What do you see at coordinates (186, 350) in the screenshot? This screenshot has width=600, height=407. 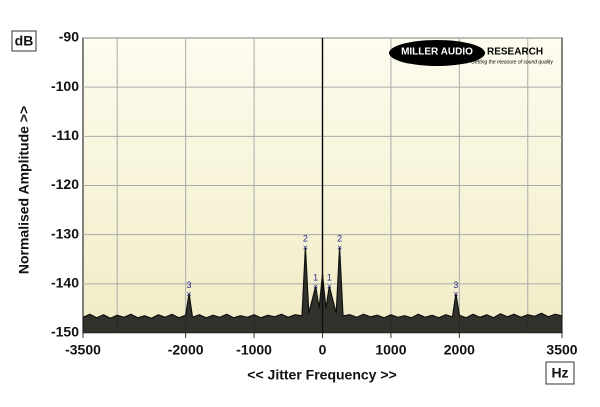 I see `x-tick-label: -2000` at bounding box center [186, 350].